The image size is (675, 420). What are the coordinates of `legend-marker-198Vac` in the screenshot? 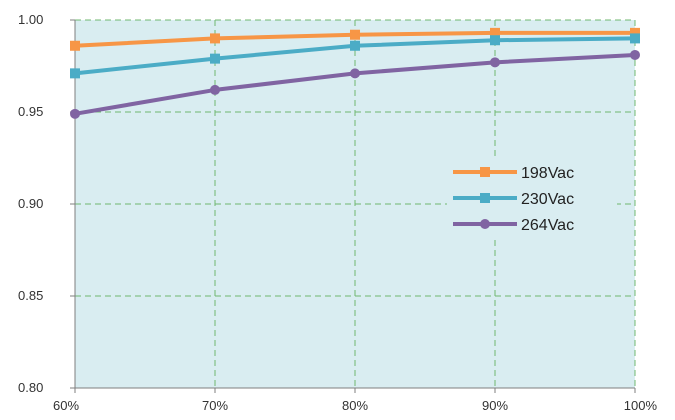 It's located at (485, 172).